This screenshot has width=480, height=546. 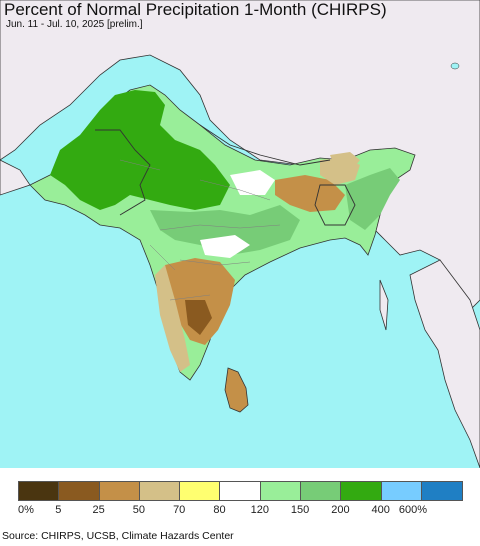 I want to click on legend-tick-label: 600%, so click(x=413, y=510).